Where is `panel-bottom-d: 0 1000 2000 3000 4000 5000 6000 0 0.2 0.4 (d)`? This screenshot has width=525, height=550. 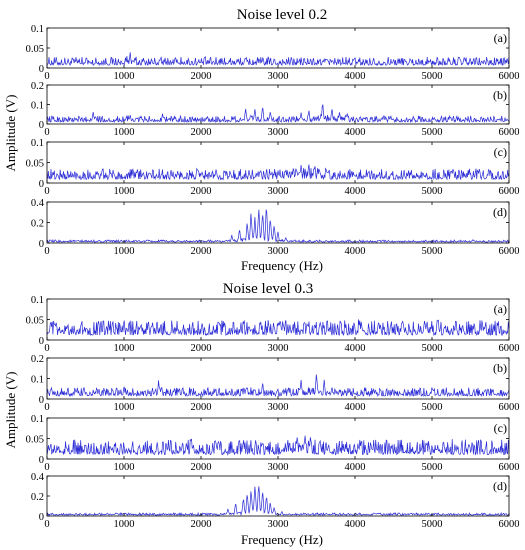
panel-bottom-d: 0 1000 2000 3000 4000 5000 6000 0 0.2 0.4 (d) is located at coordinates (275, 501).